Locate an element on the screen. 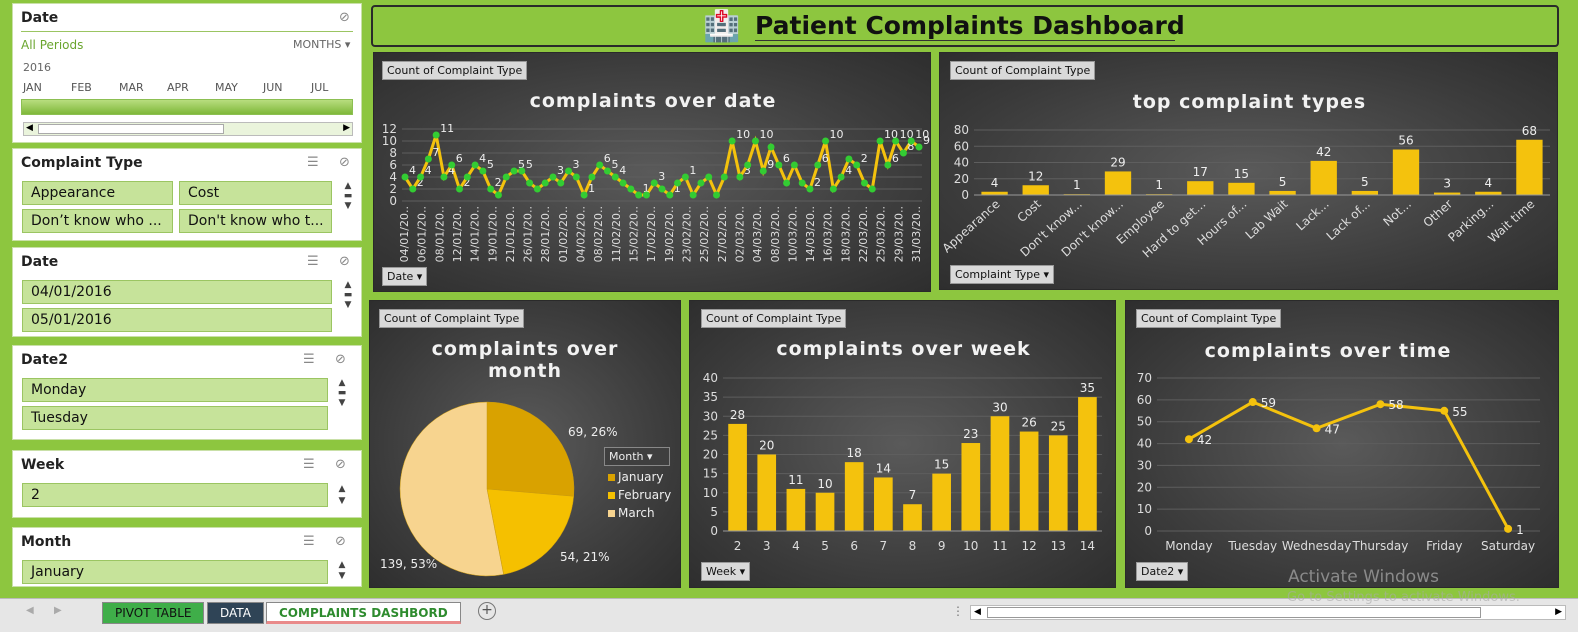 The width and height of the screenshot is (1578, 632). x-tick-label: 08/01/20.. is located at coordinates (439, 234).